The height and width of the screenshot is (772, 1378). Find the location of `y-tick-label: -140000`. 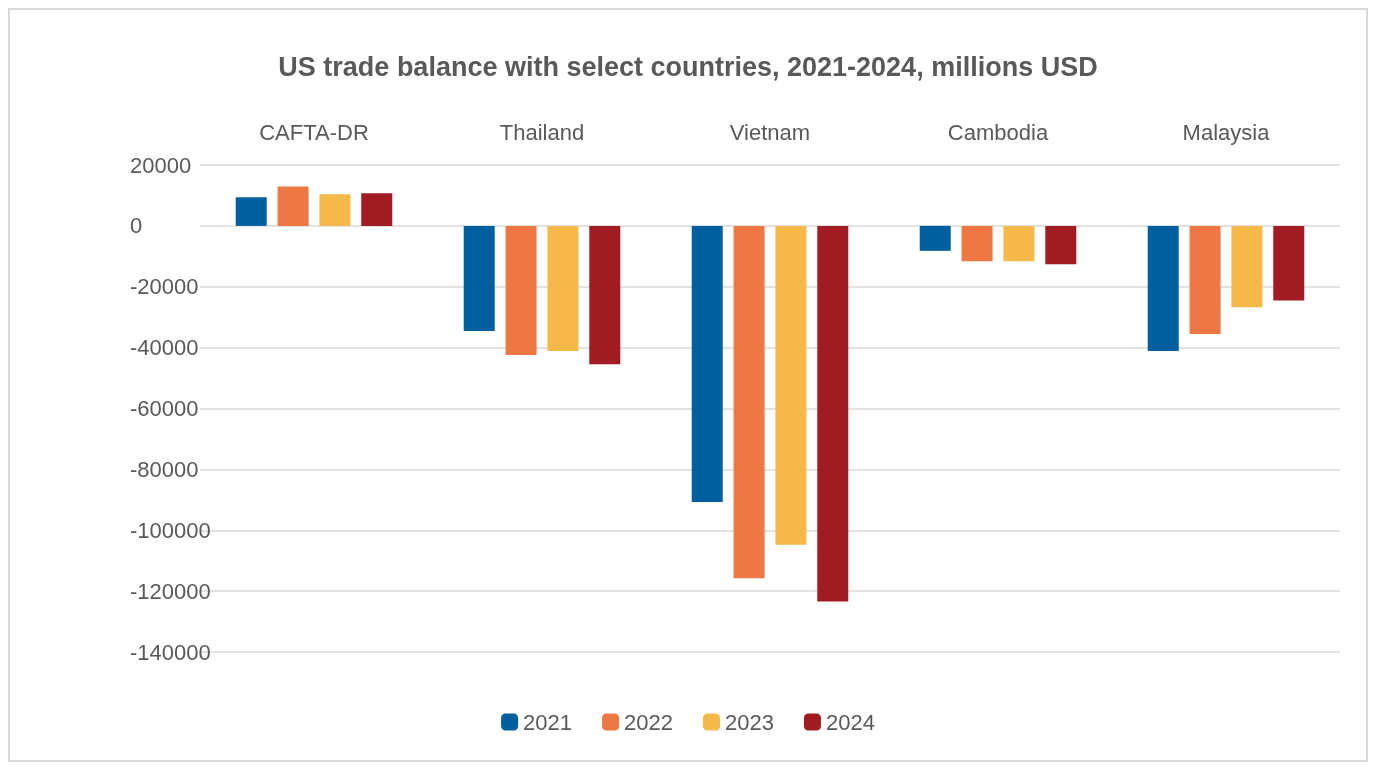

y-tick-label: -140000 is located at coordinates (170, 652).